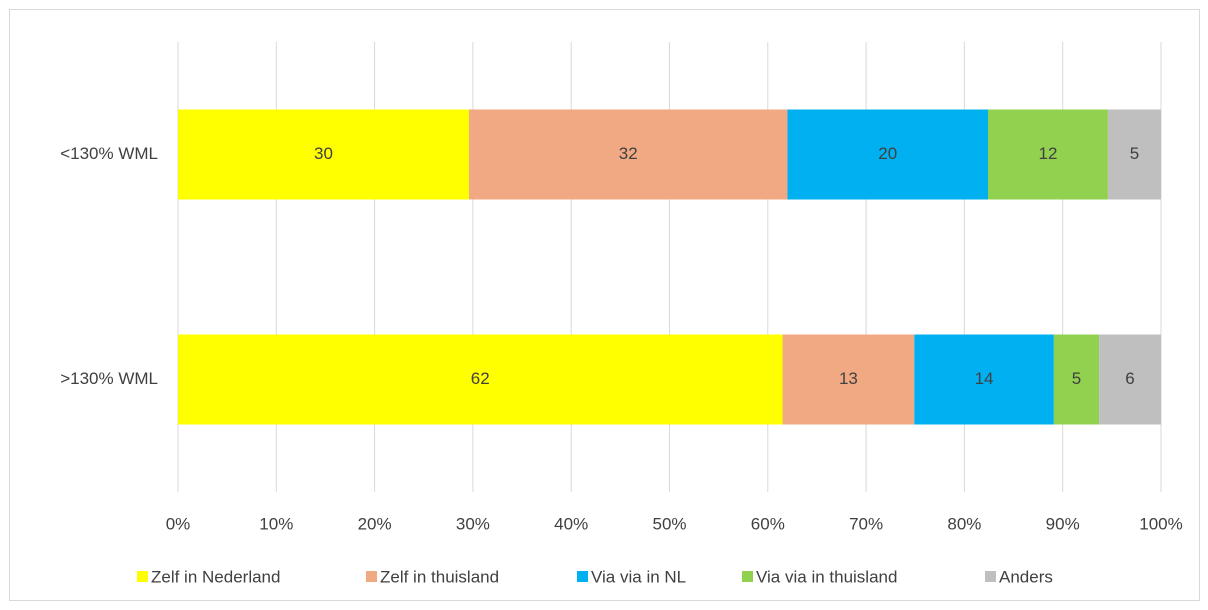 The image size is (1208, 610). I want to click on data-label: 62, so click(480, 378).